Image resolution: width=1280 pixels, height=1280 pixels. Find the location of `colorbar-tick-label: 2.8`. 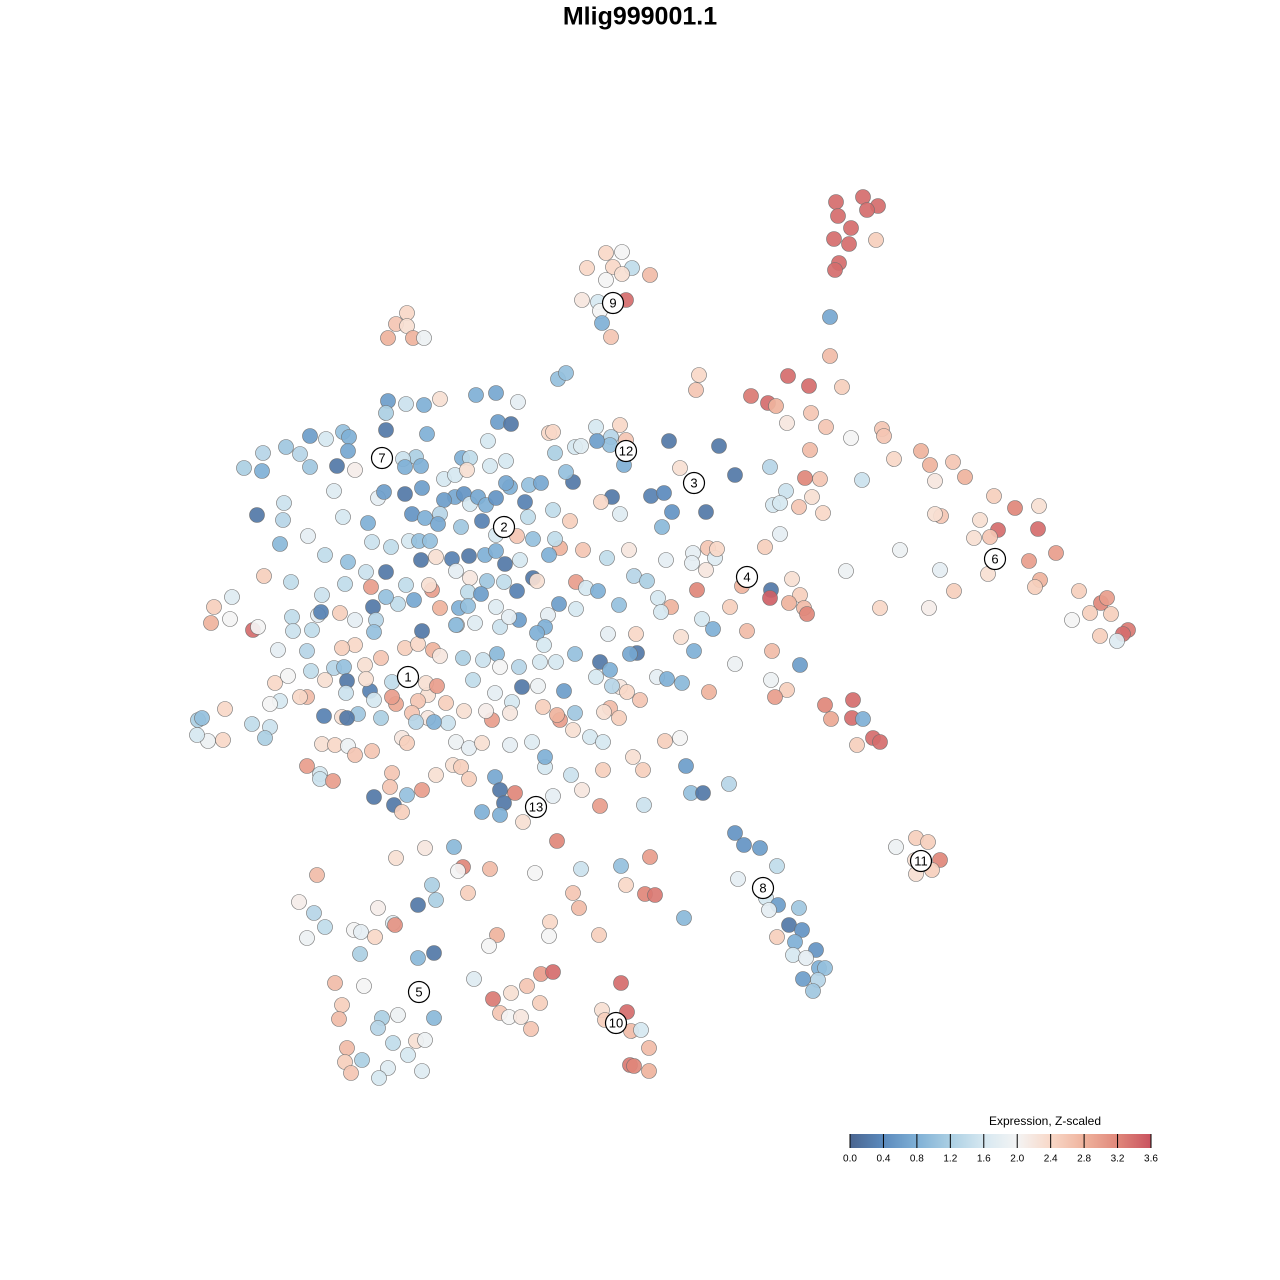

colorbar-tick-label: 2.8 is located at coordinates (1084, 1159).